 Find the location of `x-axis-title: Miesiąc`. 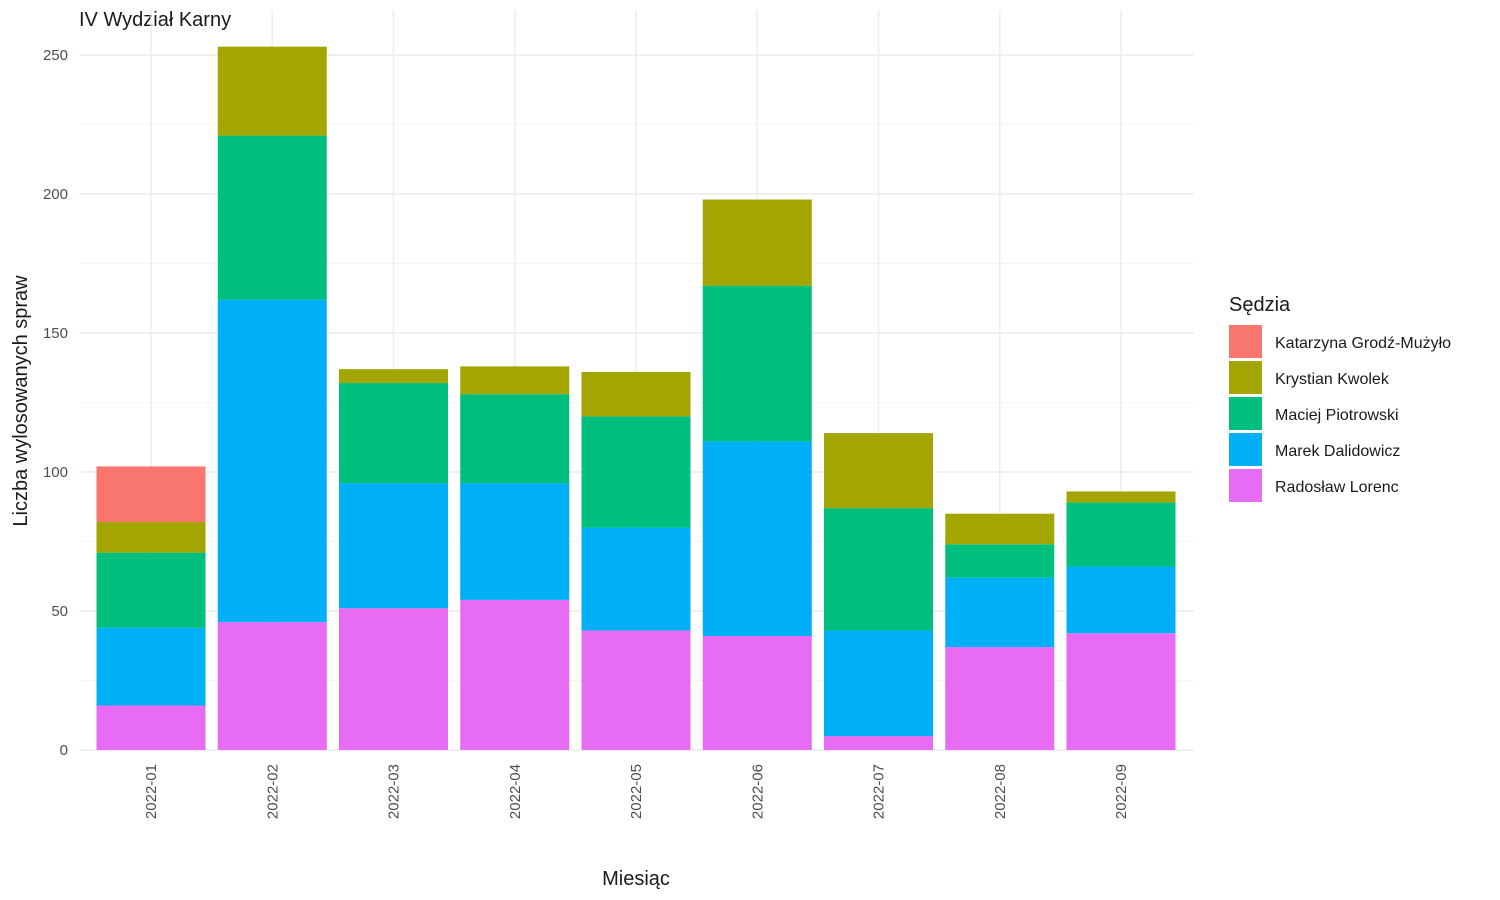

x-axis-title: Miesiąc is located at coordinates (636, 879).